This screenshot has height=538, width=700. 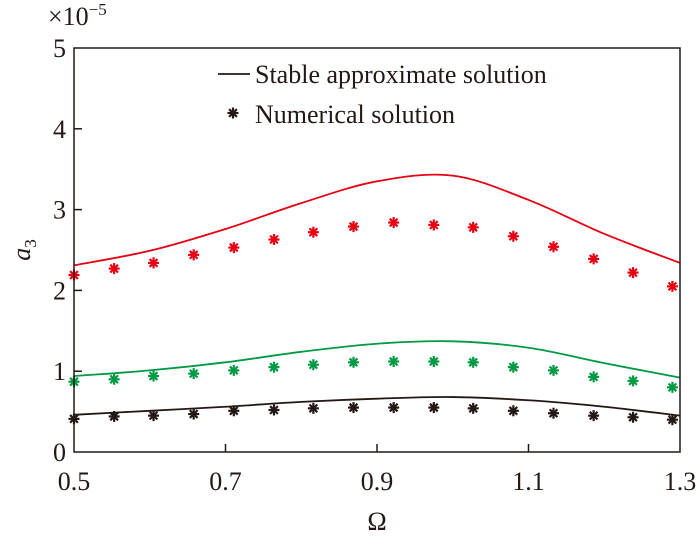 I want to click on x-tick-label: 0.9, so click(x=377, y=481).